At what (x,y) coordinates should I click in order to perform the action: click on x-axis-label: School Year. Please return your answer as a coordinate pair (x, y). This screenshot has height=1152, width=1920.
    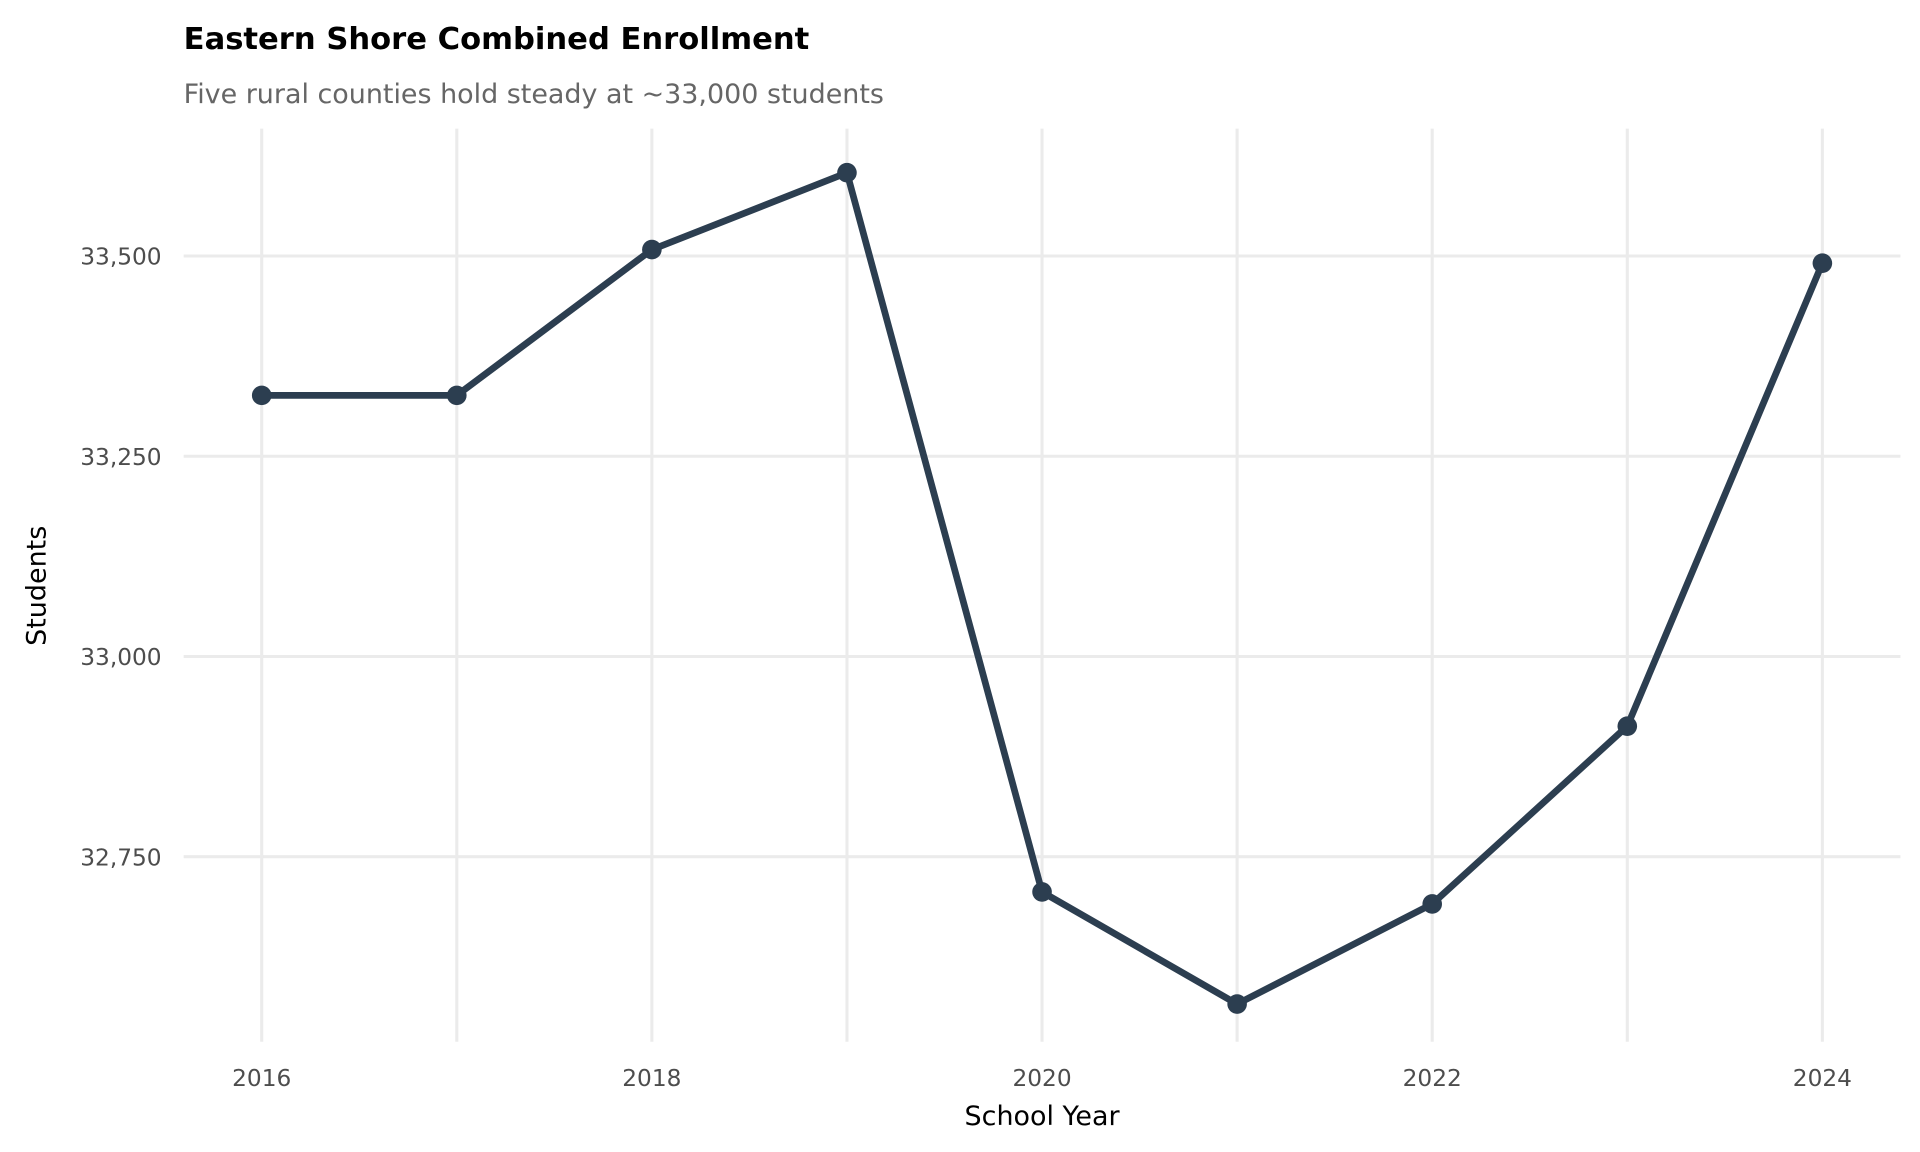
    Looking at the image, I should click on (1043, 1116).